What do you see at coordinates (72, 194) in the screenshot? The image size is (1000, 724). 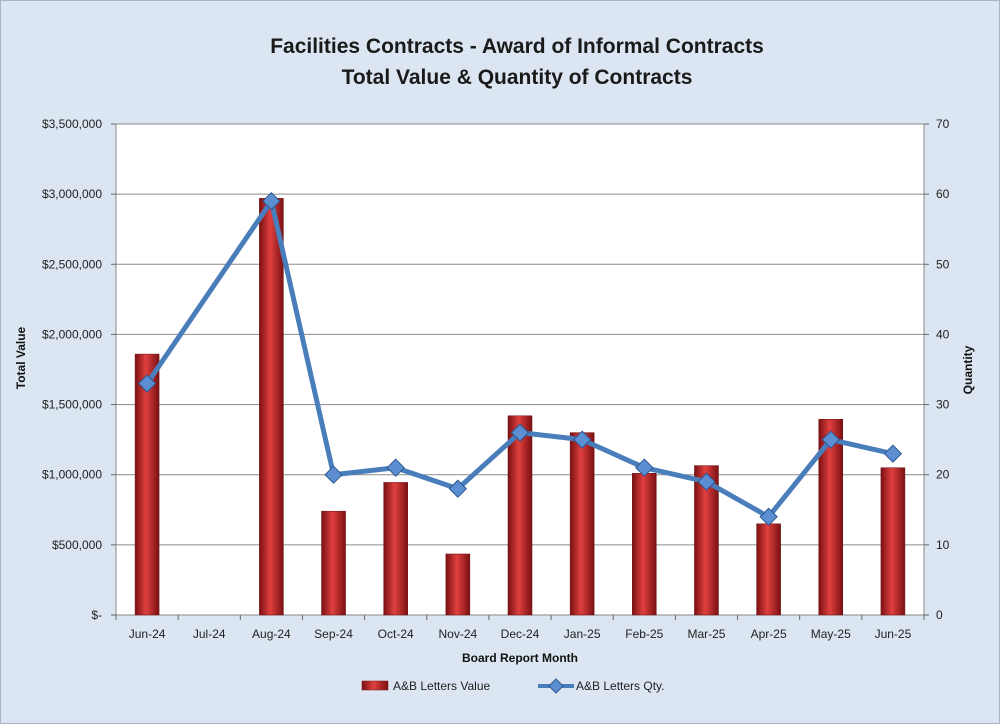 I see `y-tick-label: $3,000,000` at bounding box center [72, 194].